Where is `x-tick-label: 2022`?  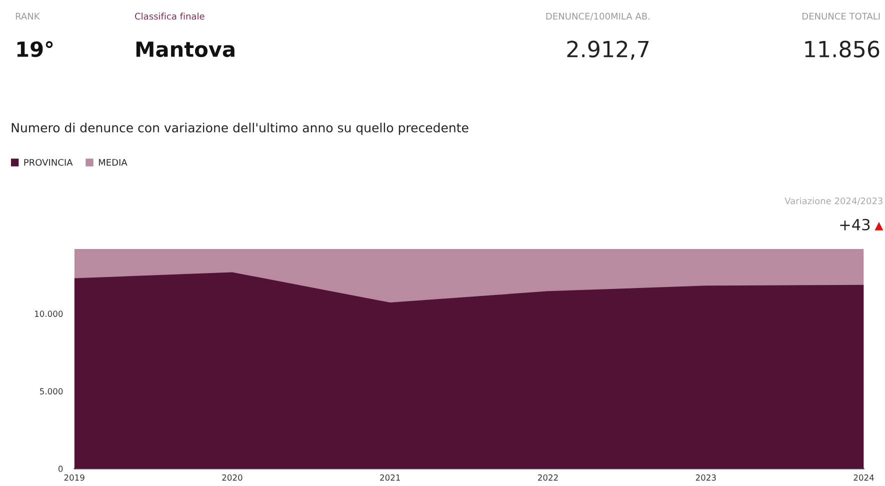 x-tick-label: 2022 is located at coordinates (548, 477).